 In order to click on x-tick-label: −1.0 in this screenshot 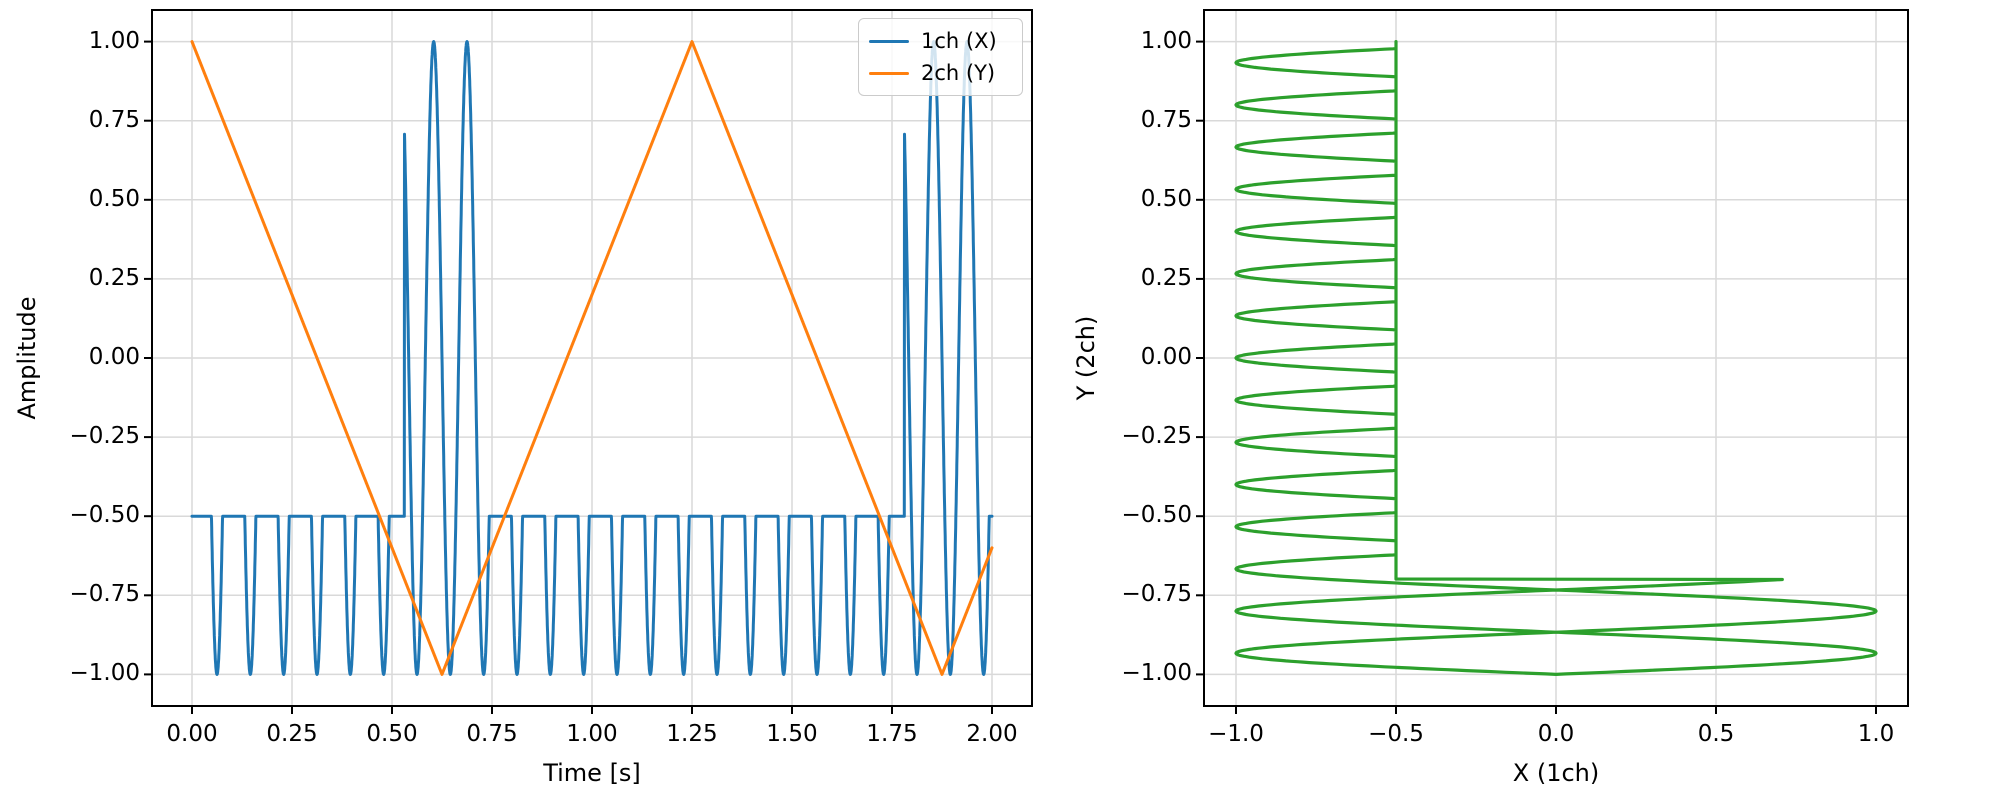, I will do `click(1236, 734)`.